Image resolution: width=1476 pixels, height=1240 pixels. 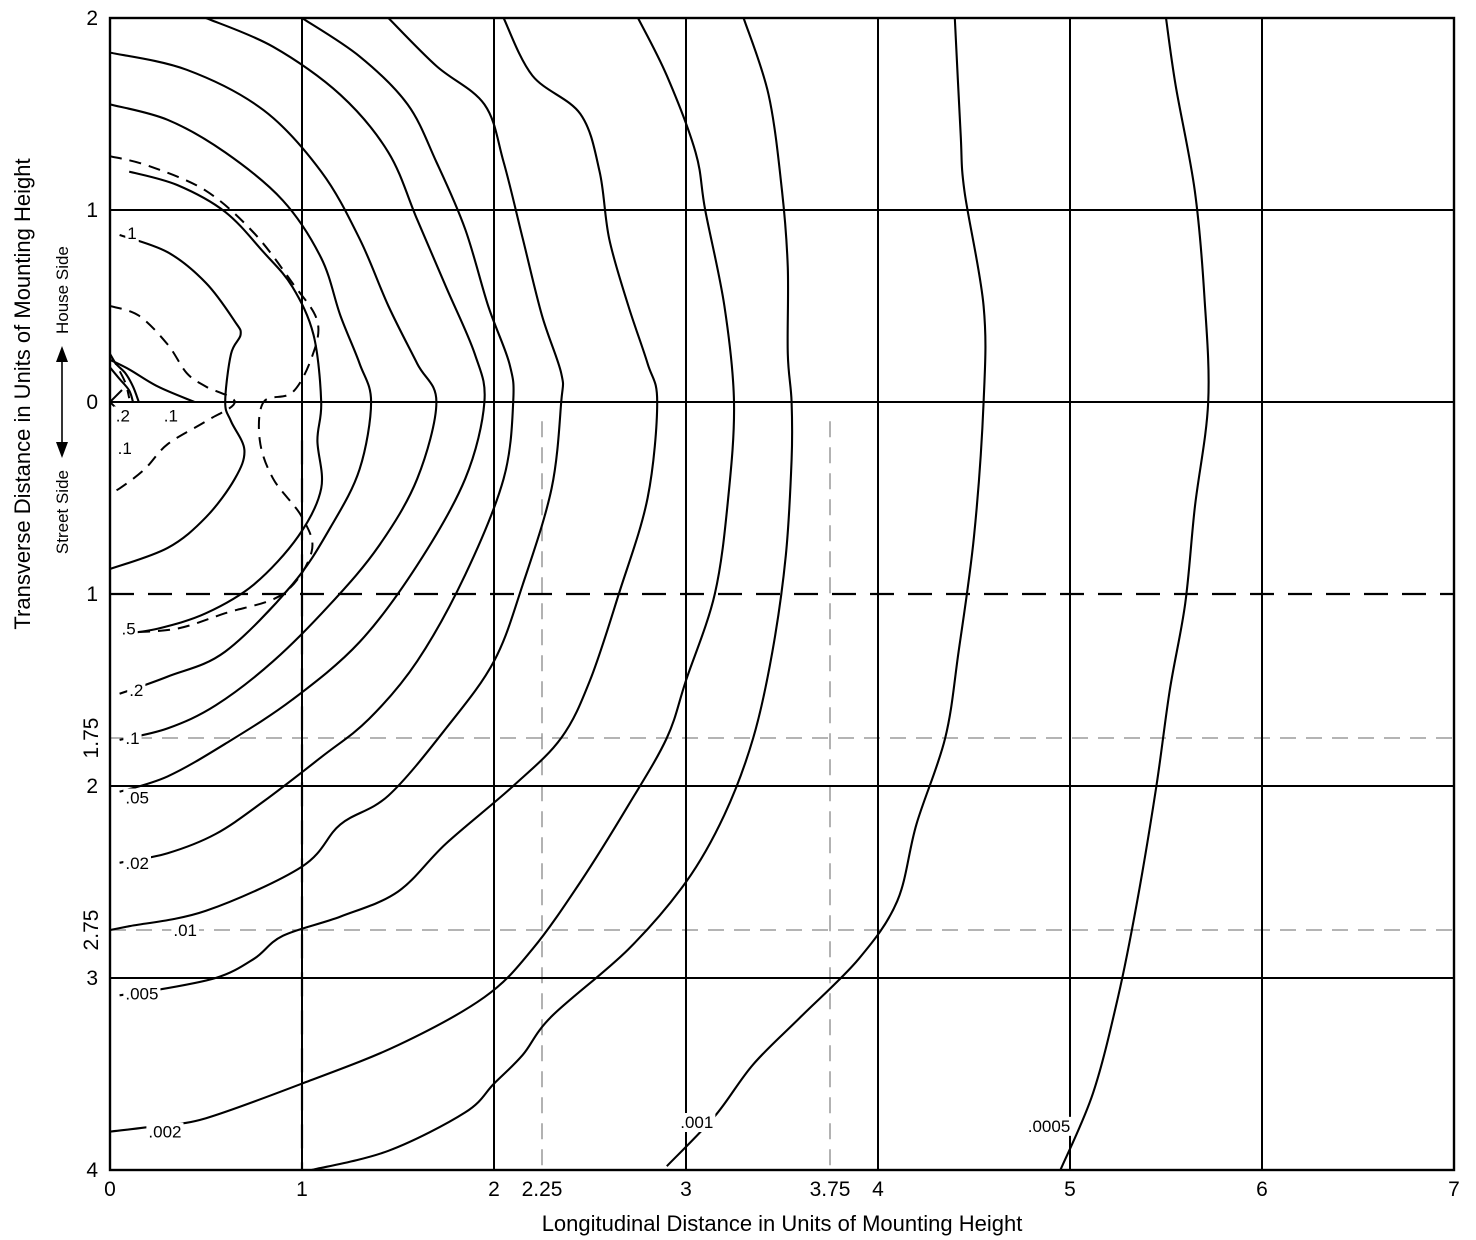 I want to click on contour-label: .01, so click(x=185, y=930).